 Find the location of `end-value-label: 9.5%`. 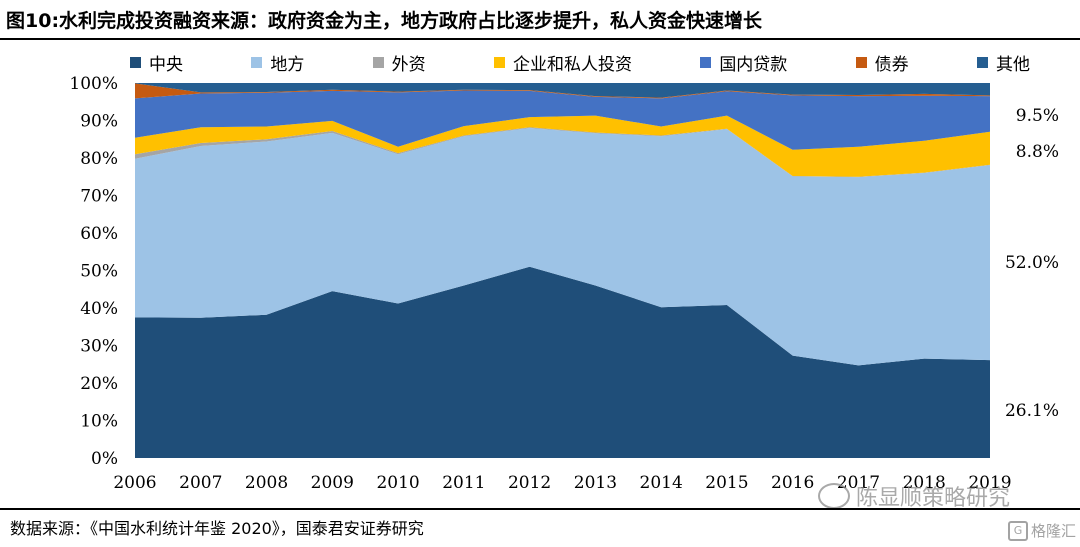

end-value-label: 9.5% is located at coordinates (1037, 116).